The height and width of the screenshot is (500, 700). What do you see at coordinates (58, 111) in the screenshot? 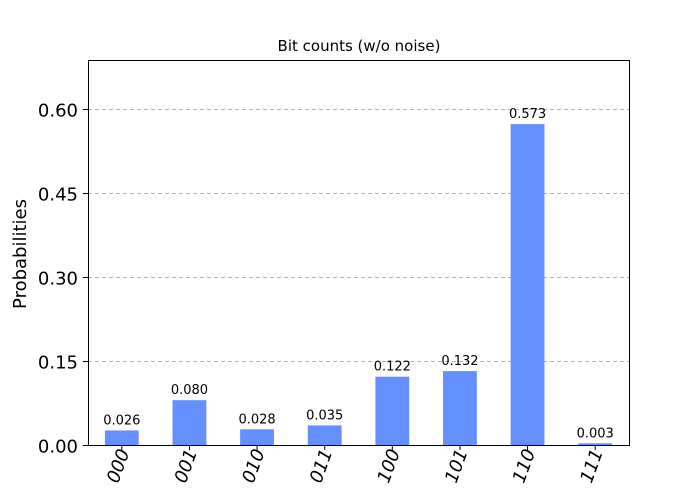
I see `y-tick-label: 0.60` at bounding box center [58, 111].